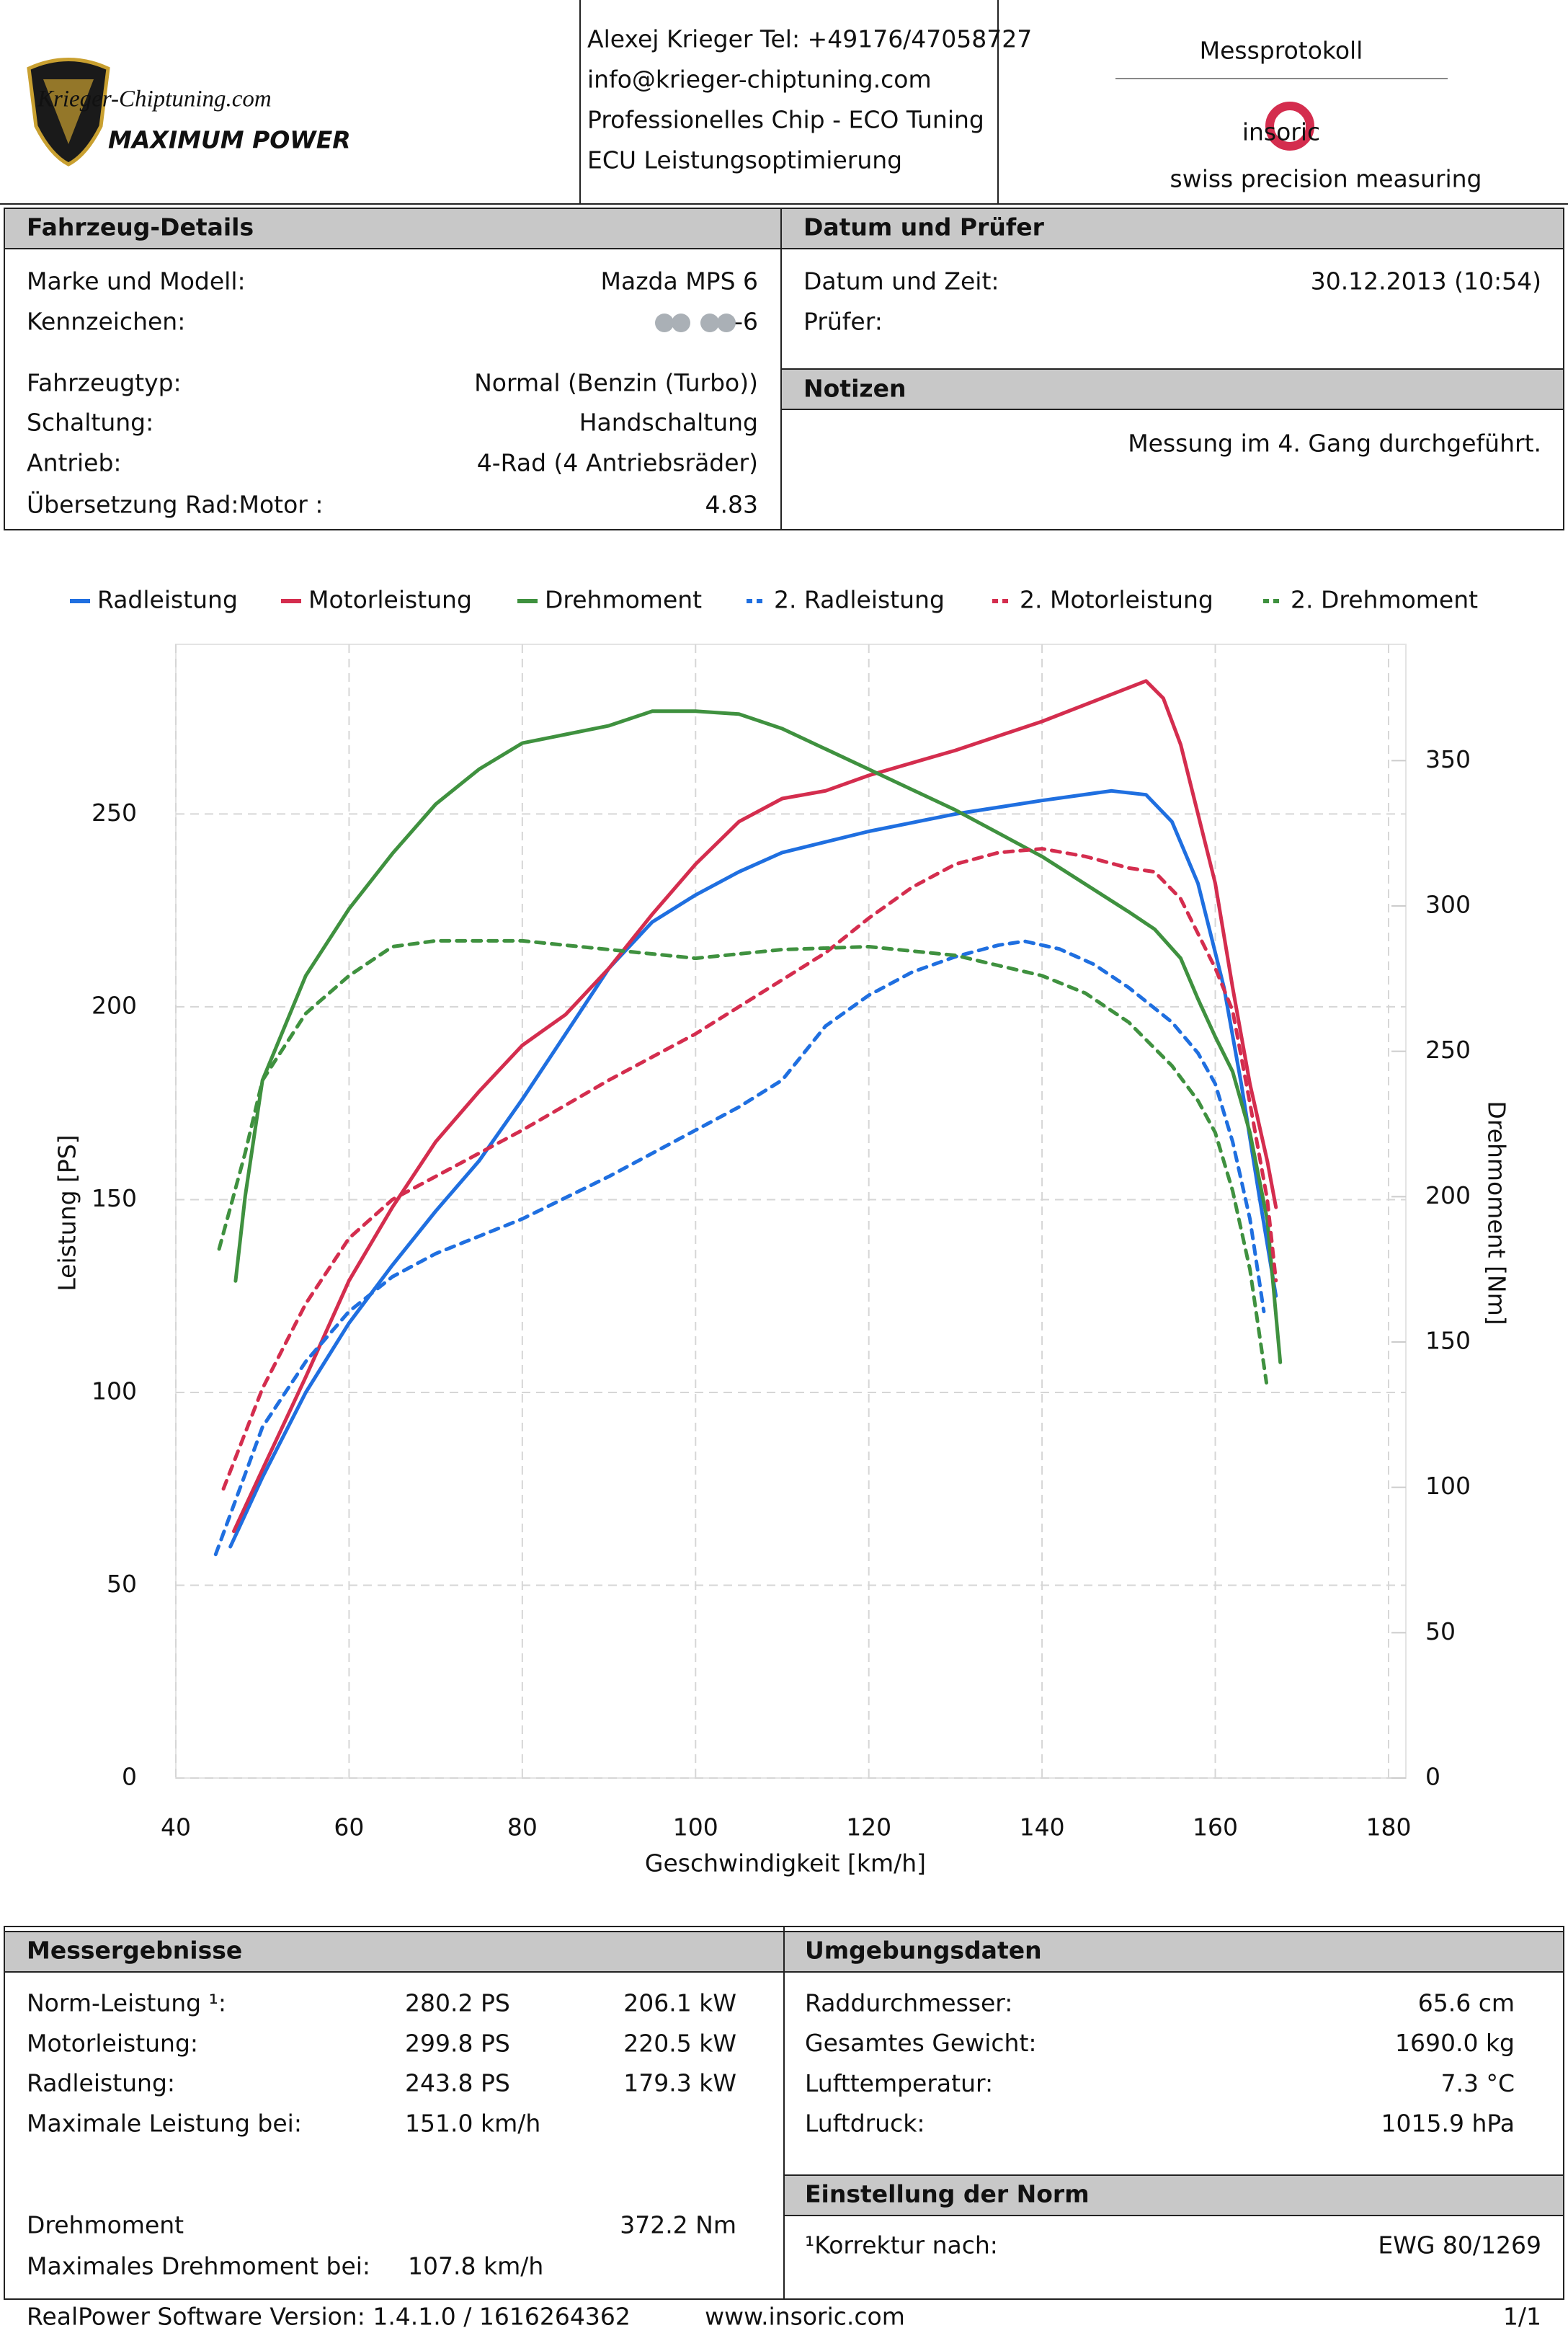 The width and height of the screenshot is (1568, 2333). Describe the element at coordinates (1459, 2245) in the screenshot. I see `norm-value: EWG 80/1269` at that location.